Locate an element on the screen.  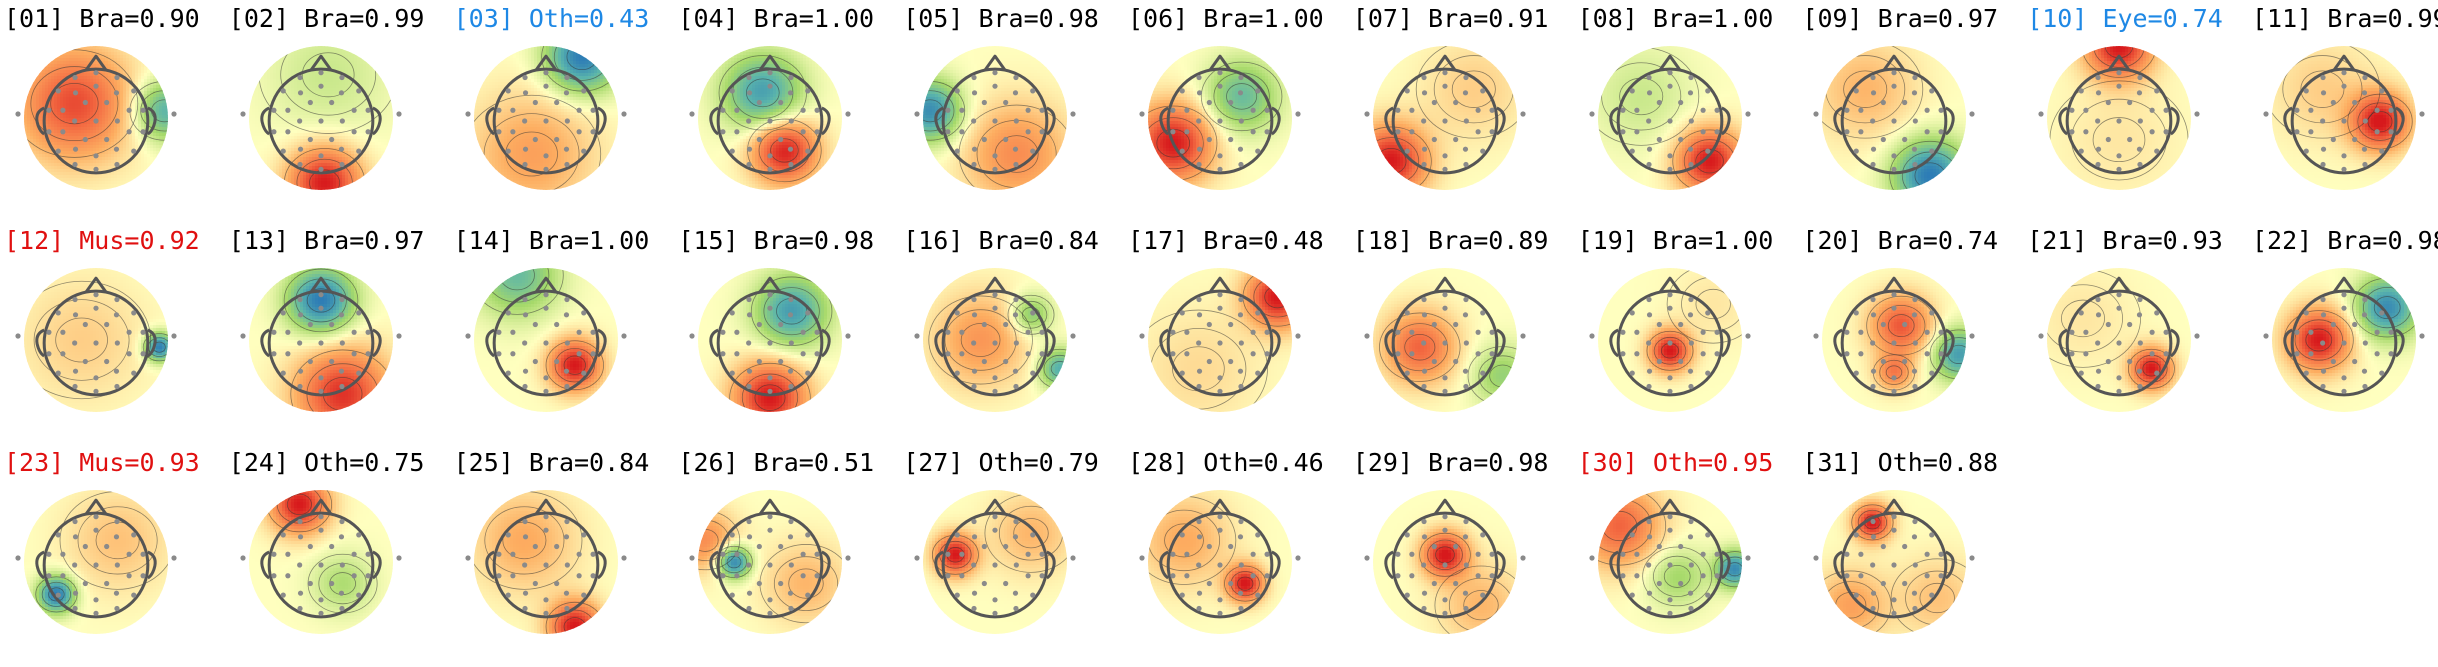
component-label: [10] Eye=0.74 is located at coordinates (2125, 19).